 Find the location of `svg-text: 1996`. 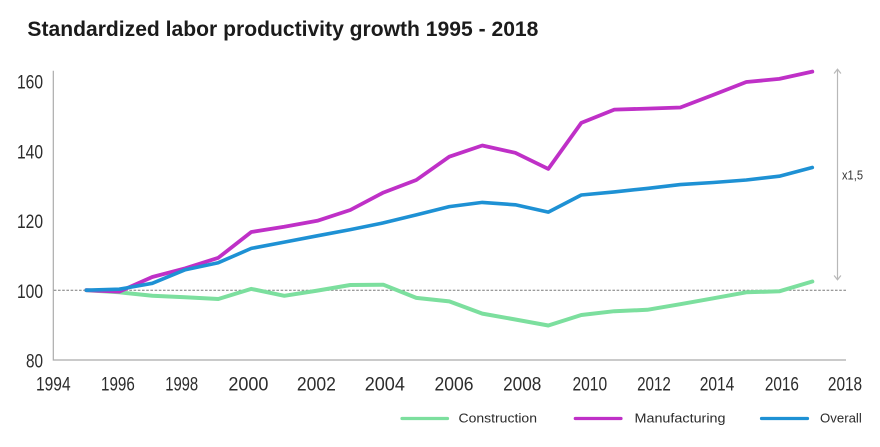

svg-text: 1996 is located at coordinates (118, 385).